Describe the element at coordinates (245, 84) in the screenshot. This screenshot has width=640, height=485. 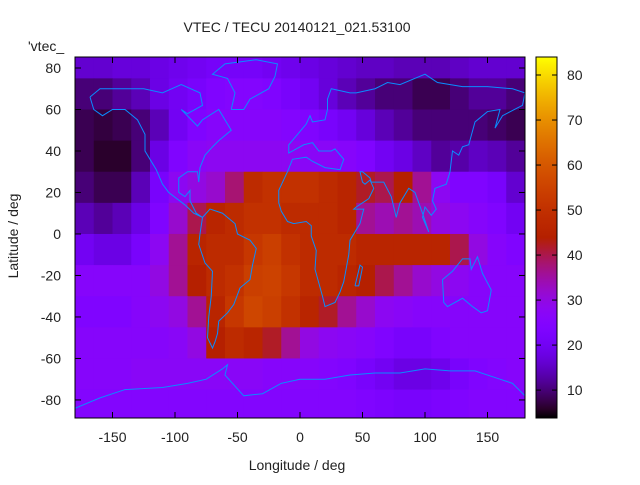
I see `coastline-greenland` at that location.